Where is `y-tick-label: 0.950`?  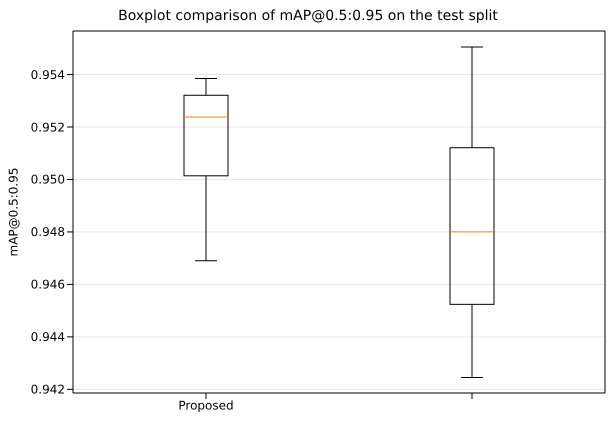
y-tick-label: 0.950 is located at coordinates (47, 179).